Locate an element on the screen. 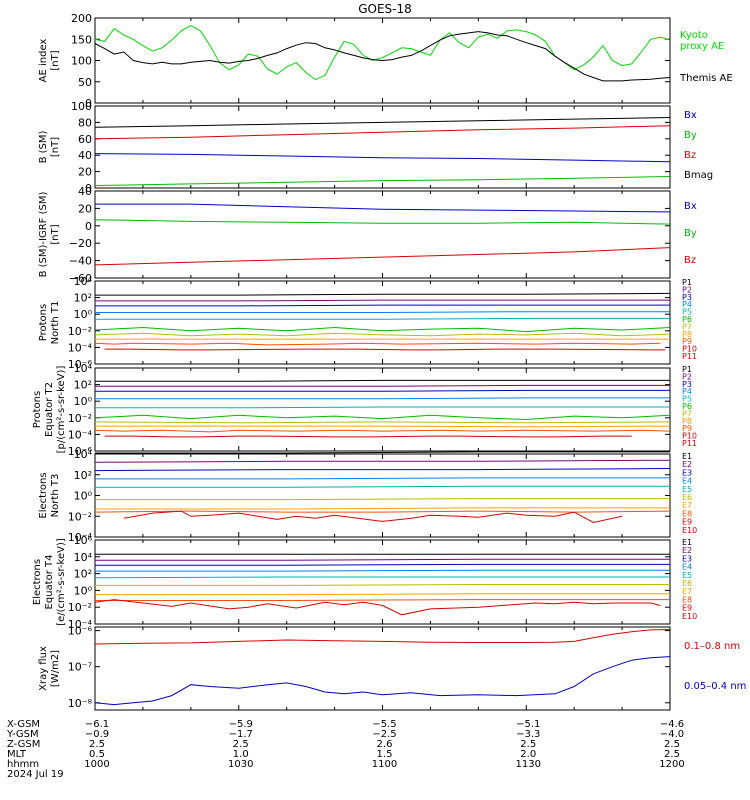 Image resolution: width=750 pixels, height=800 pixels. x-tick-label: −5.1 is located at coordinates (528, 724).